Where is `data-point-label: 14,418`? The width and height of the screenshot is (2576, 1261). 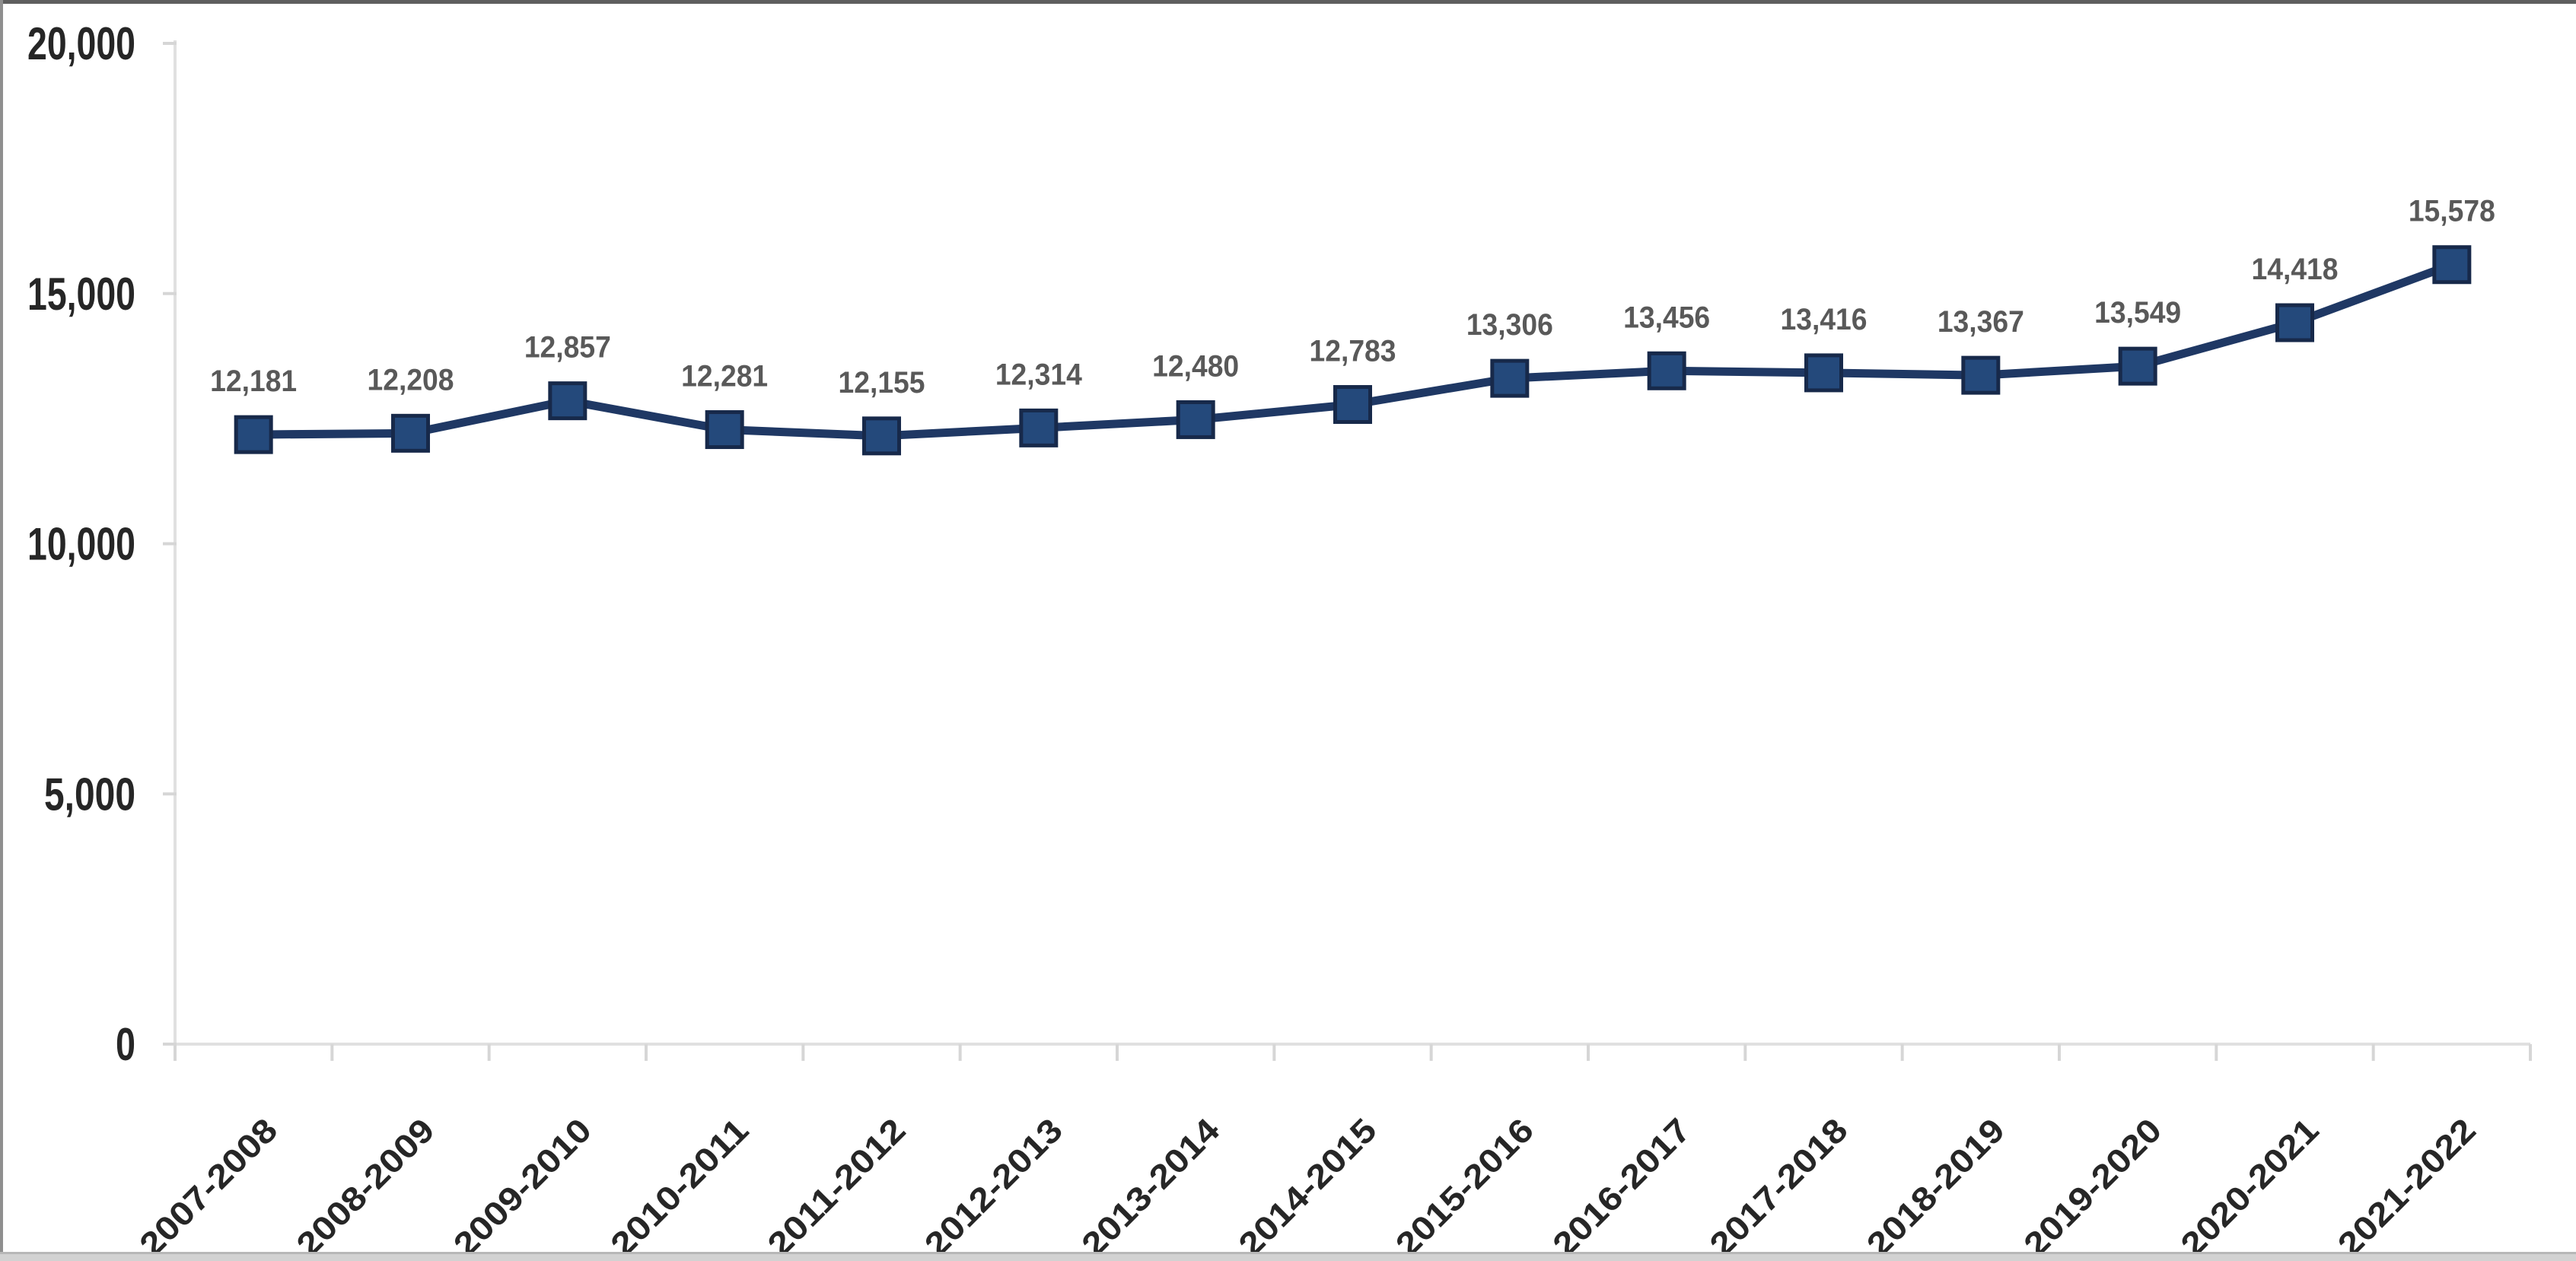
data-point-label: 14,418 is located at coordinates (2295, 270).